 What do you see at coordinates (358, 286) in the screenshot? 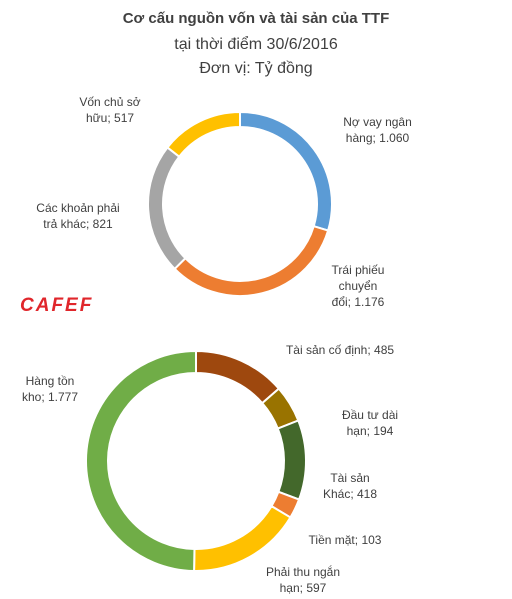
I see `data-label: Trái phiếu chuyển đổi1.176` at bounding box center [358, 286].